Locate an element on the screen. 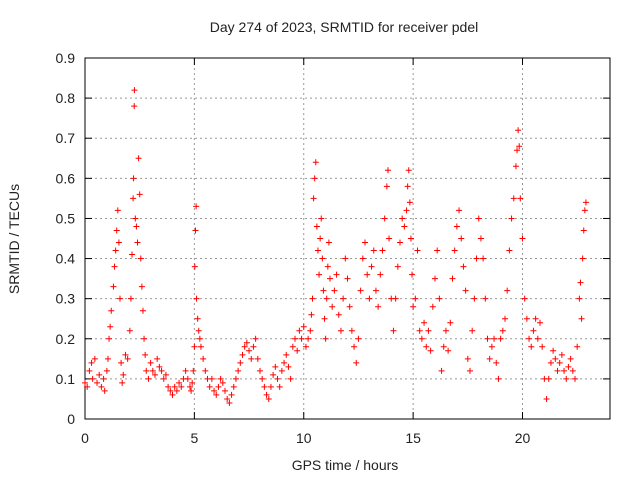  x-tick-label: 20 is located at coordinates (523, 438).